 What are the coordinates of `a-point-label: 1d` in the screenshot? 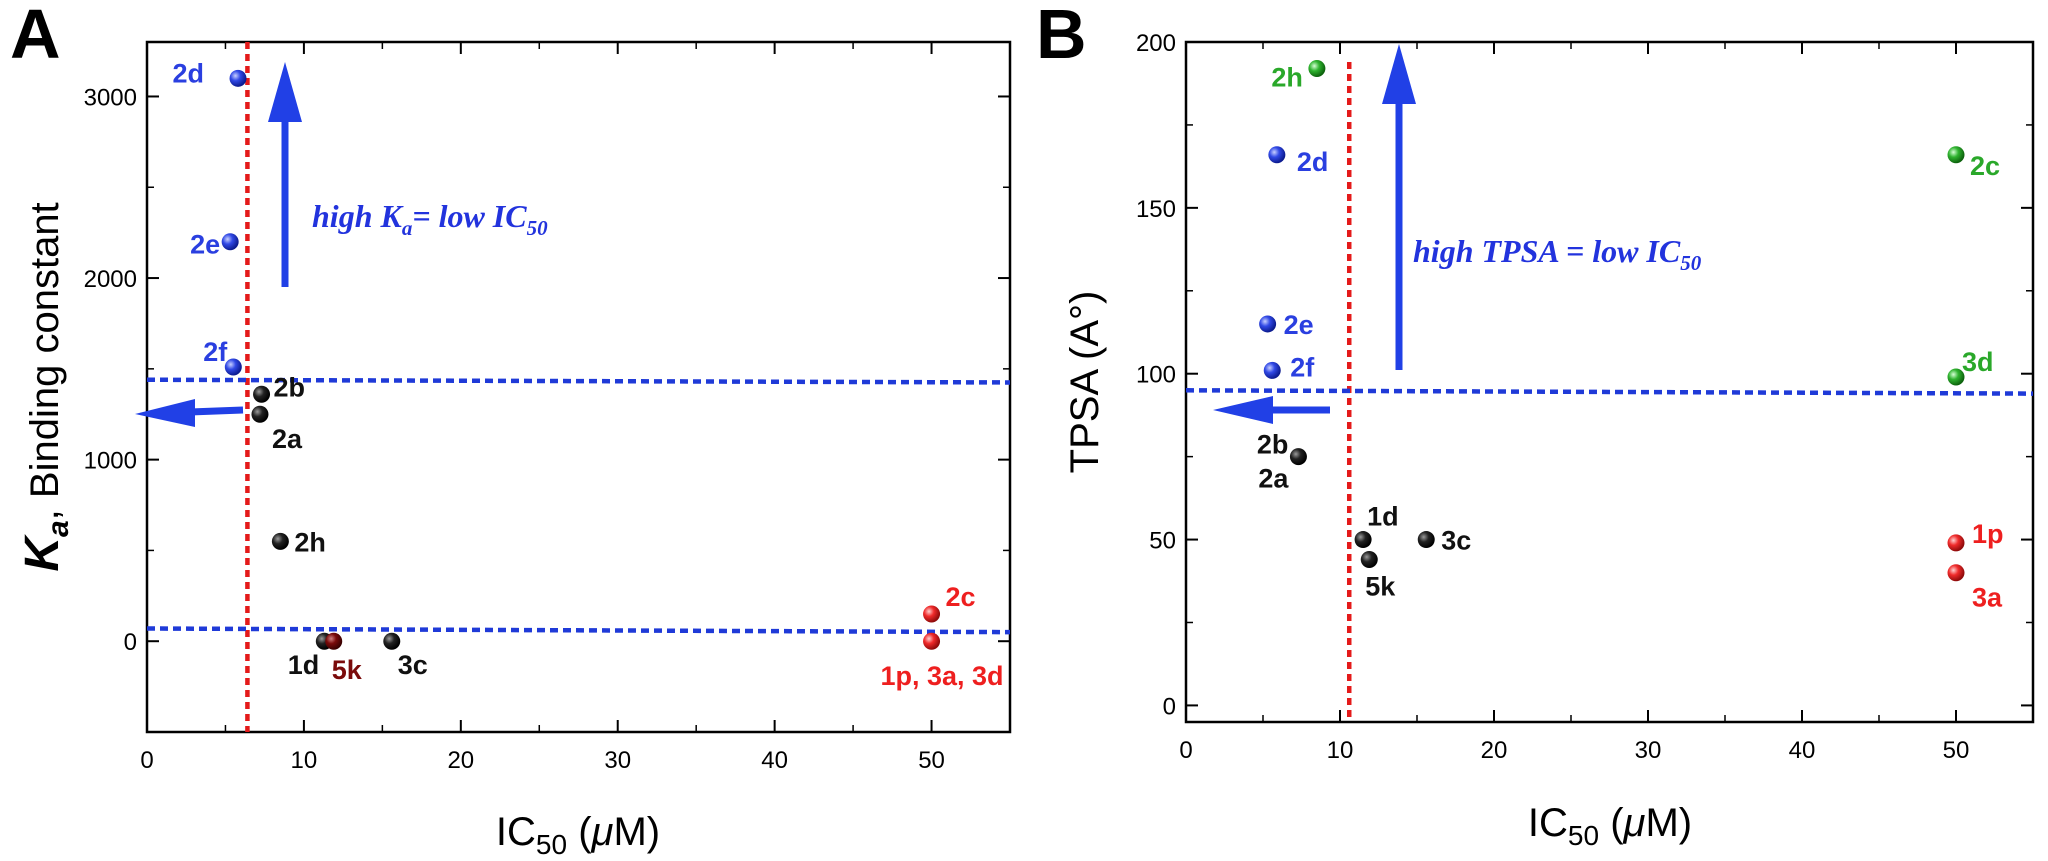 It's located at (304, 665).